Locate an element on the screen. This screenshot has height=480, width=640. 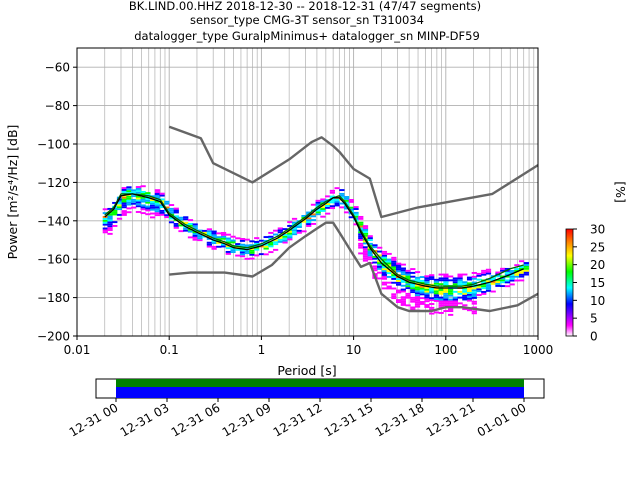
colorbar-tick-label: 5 is located at coordinates (594, 319).